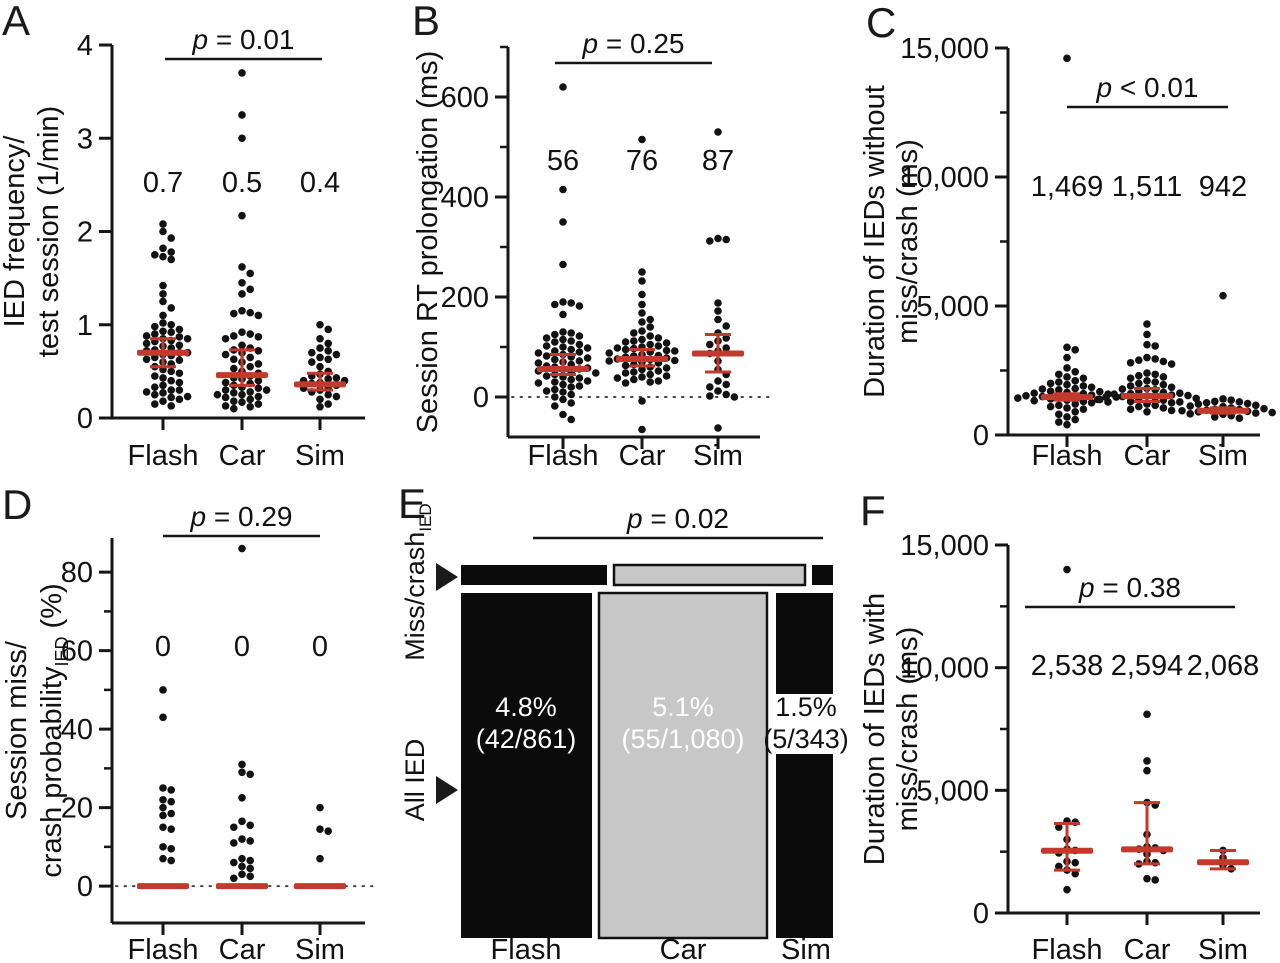  I want to click on median-group, so click(1067, 397).